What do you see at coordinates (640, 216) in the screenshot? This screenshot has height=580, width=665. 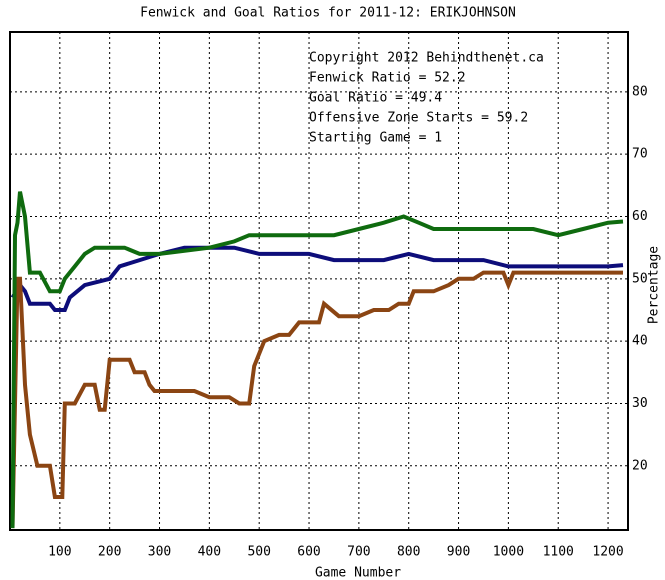 I see `y-tick-label: 60` at bounding box center [640, 216].